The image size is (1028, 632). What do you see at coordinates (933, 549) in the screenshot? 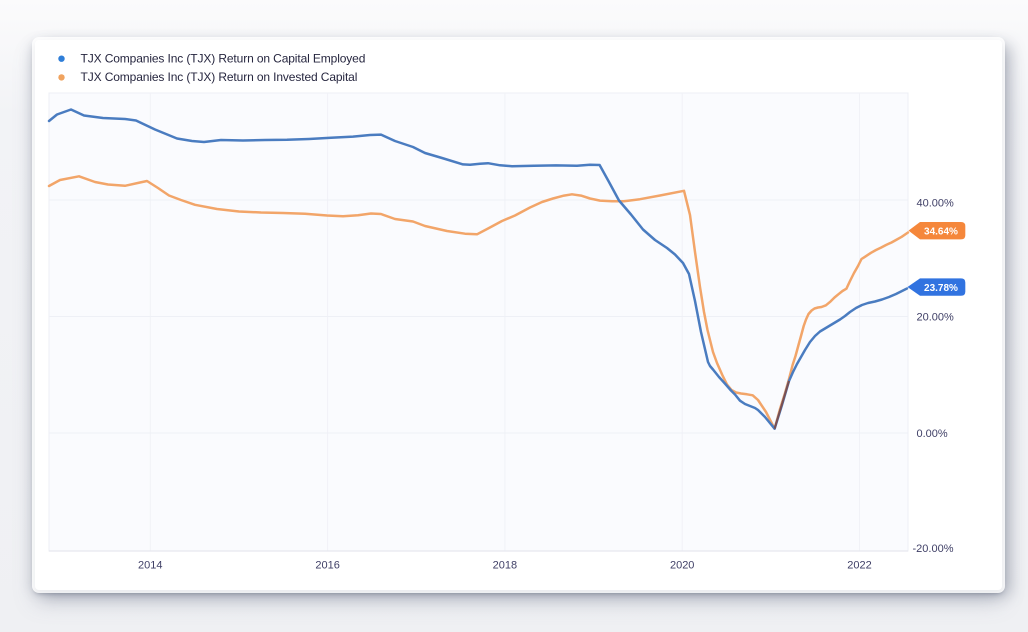
I see `svg-text: -20.00%` at bounding box center [933, 549].